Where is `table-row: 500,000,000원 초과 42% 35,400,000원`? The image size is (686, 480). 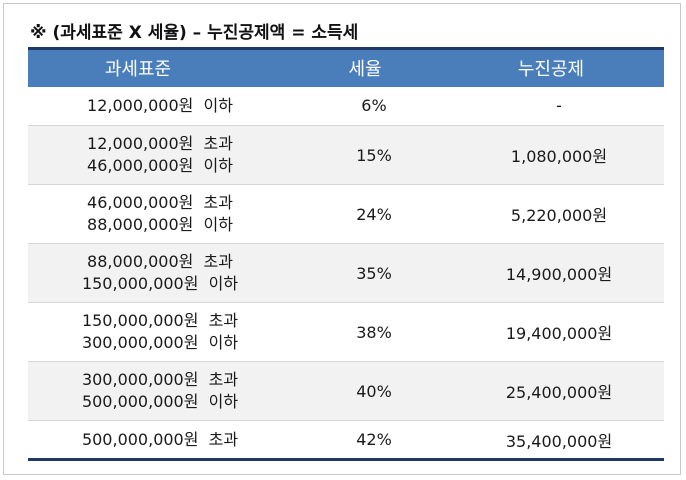
table-row: 500,000,000원 초과 42% 35,400,000원 is located at coordinates (346, 440).